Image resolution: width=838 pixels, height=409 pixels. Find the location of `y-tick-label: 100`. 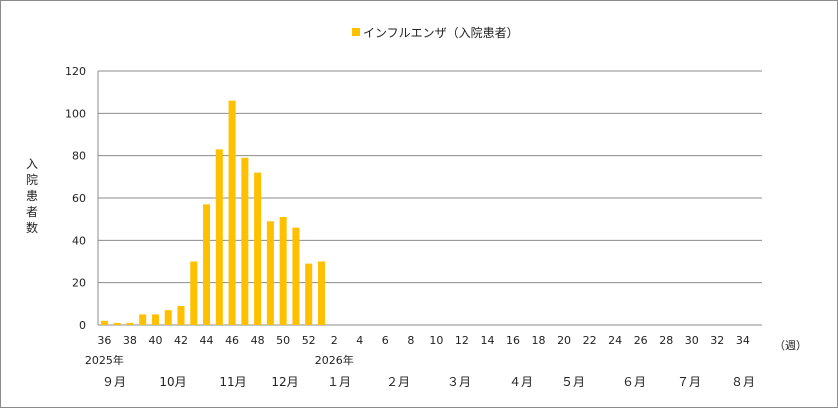

y-tick-label: 100 is located at coordinates (75, 113).